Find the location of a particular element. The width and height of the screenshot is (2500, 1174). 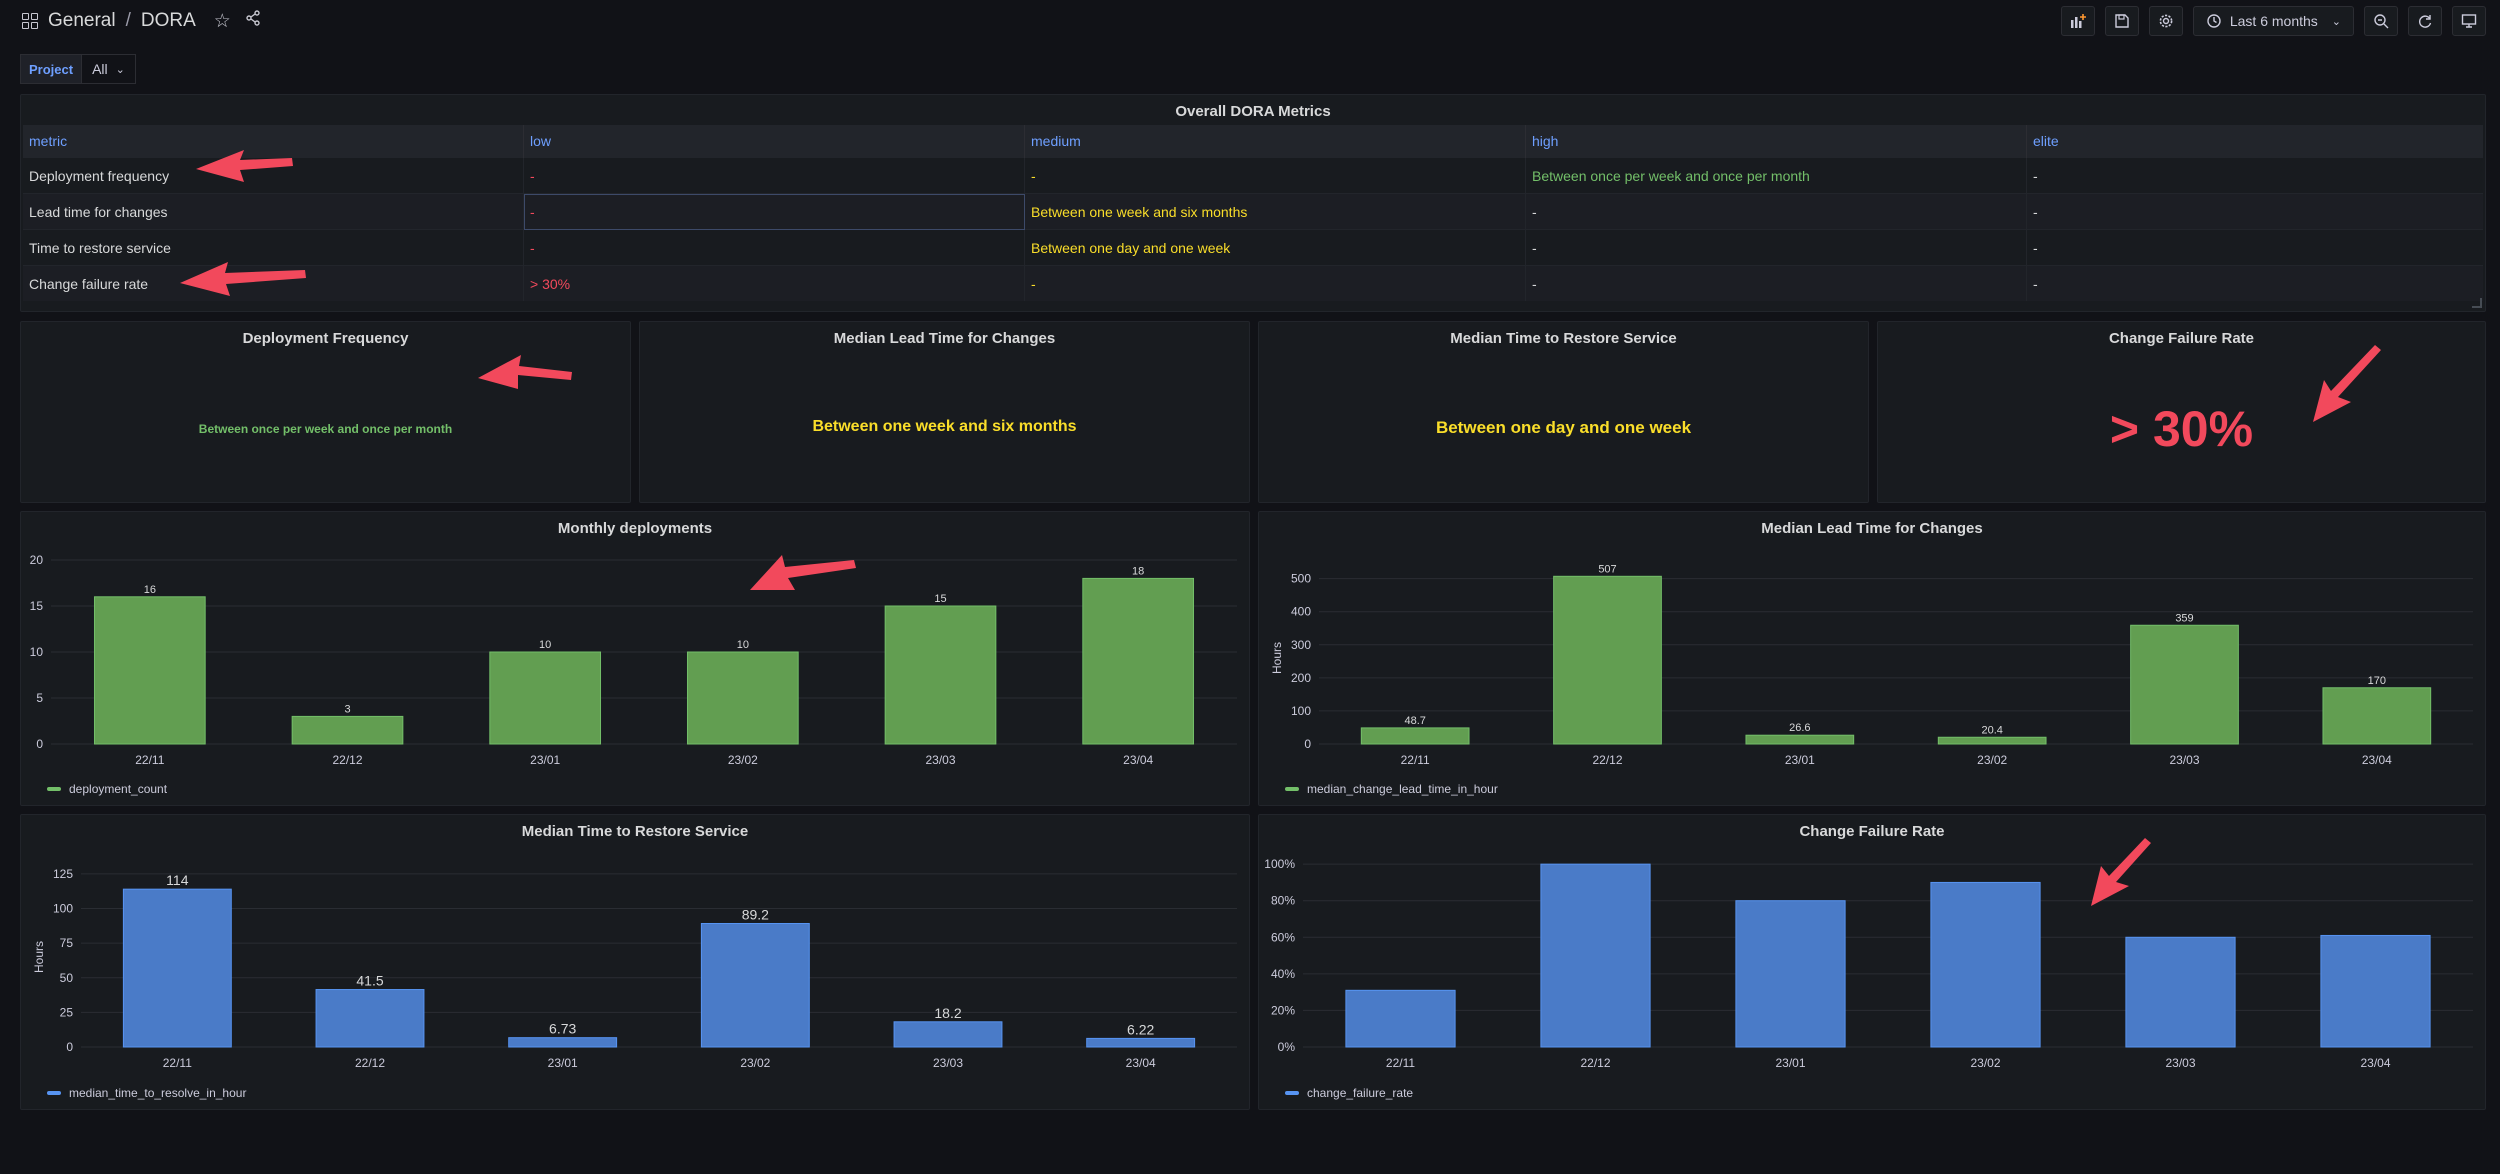

y-tick-label: 50 is located at coordinates (67, 978).